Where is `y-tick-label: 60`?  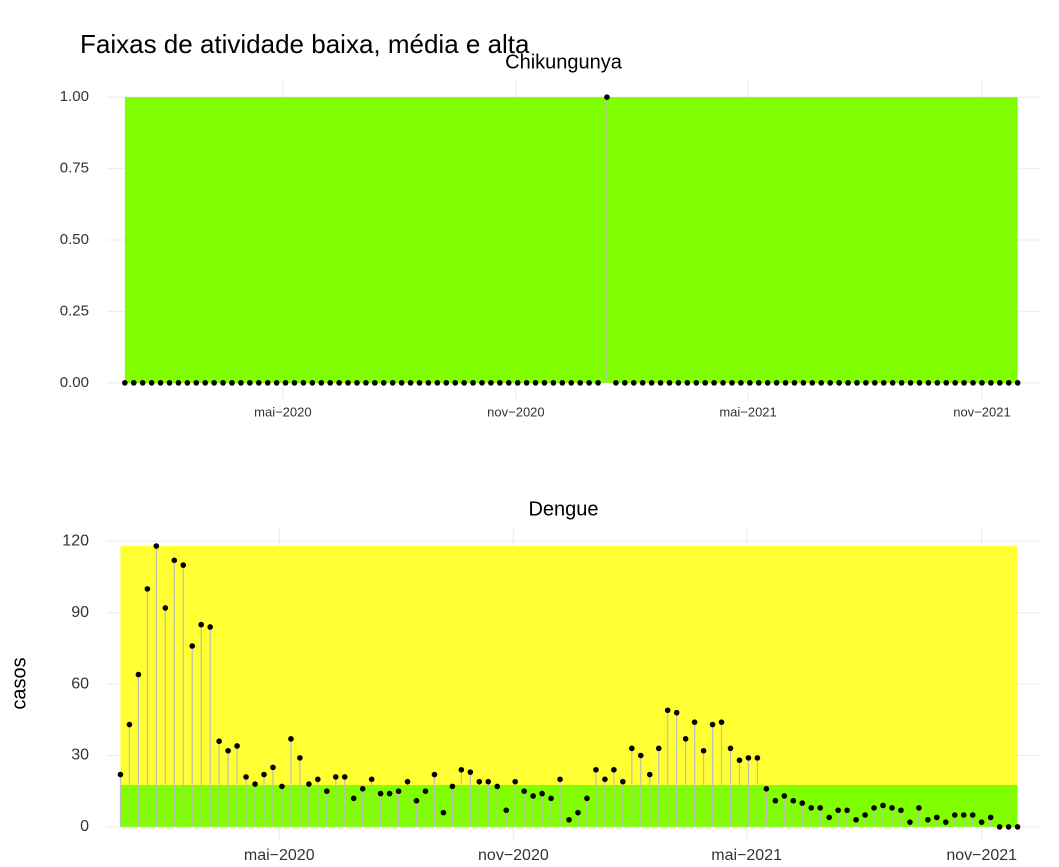 y-tick-label: 60 is located at coordinates (80, 683).